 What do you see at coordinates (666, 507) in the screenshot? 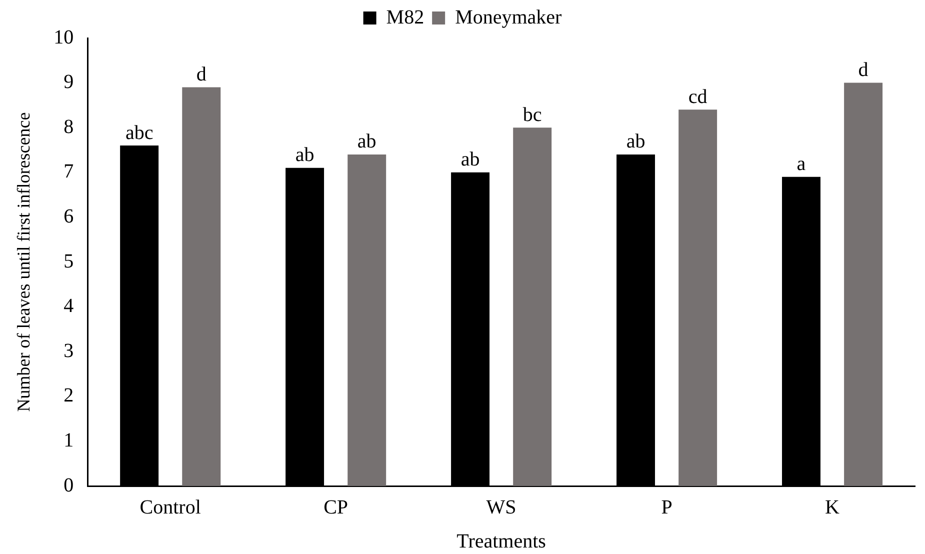
I see `x-tick-label: P` at bounding box center [666, 507].